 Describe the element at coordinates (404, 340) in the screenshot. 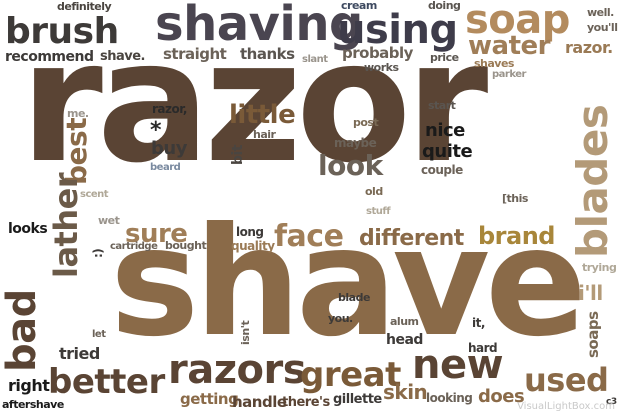

I see `word-head: head` at that location.